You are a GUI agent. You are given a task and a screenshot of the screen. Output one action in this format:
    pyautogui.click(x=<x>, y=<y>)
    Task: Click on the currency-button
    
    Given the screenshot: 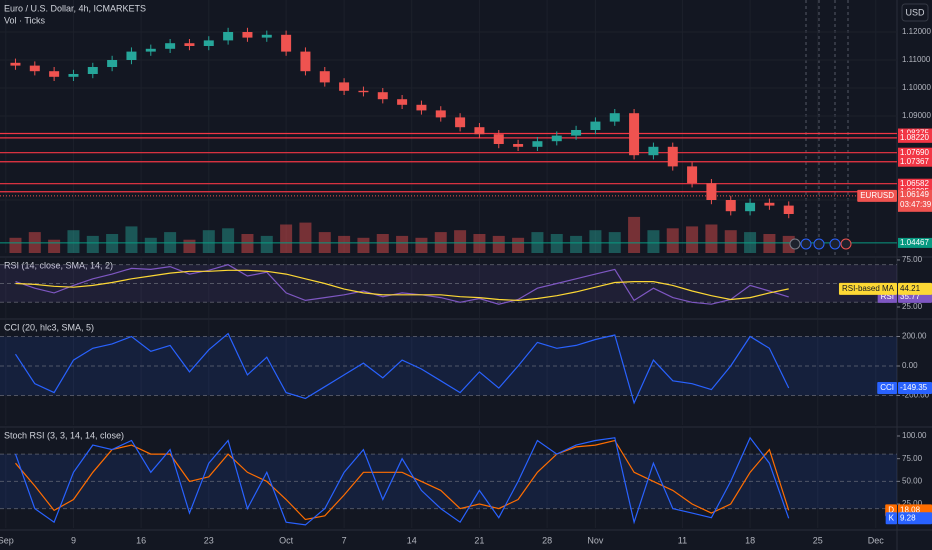 What is the action you would take?
    pyautogui.click(x=915, y=12)
    